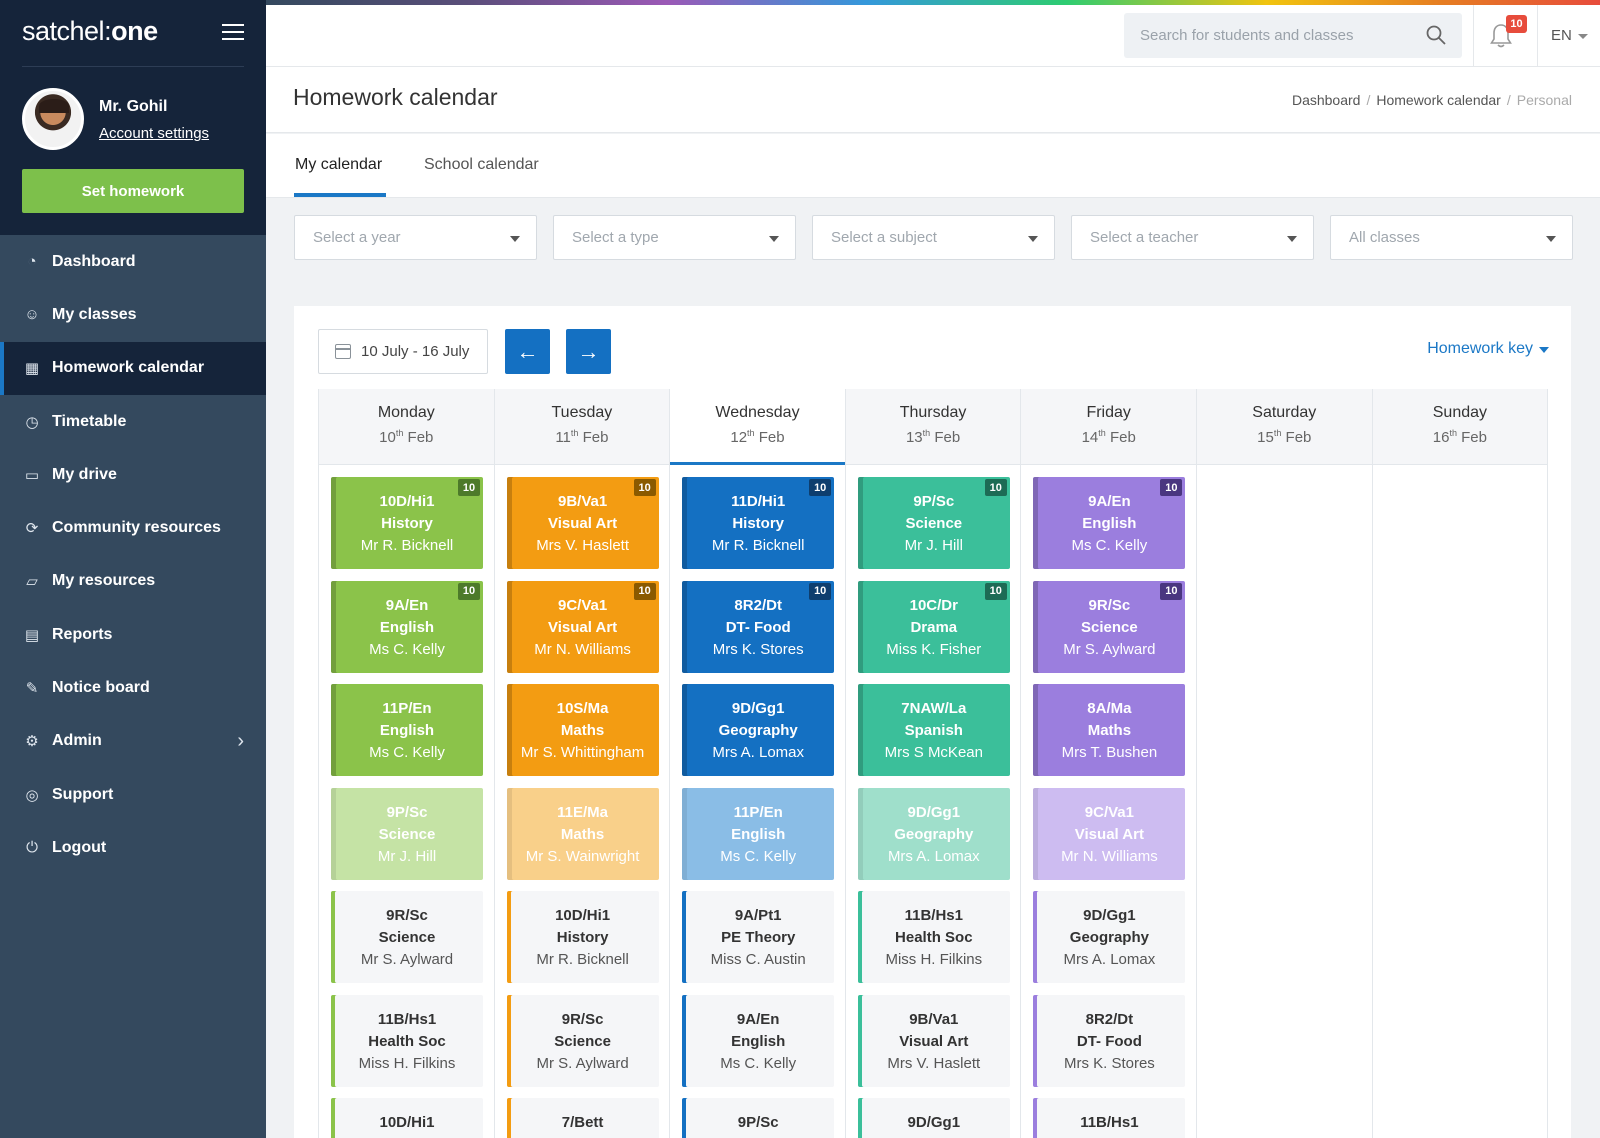 The image size is (1600, 1138). Describe the element at coordinates (32, 795) in the screenshot. I see `lifebuoy-icon: ◎` at that location.